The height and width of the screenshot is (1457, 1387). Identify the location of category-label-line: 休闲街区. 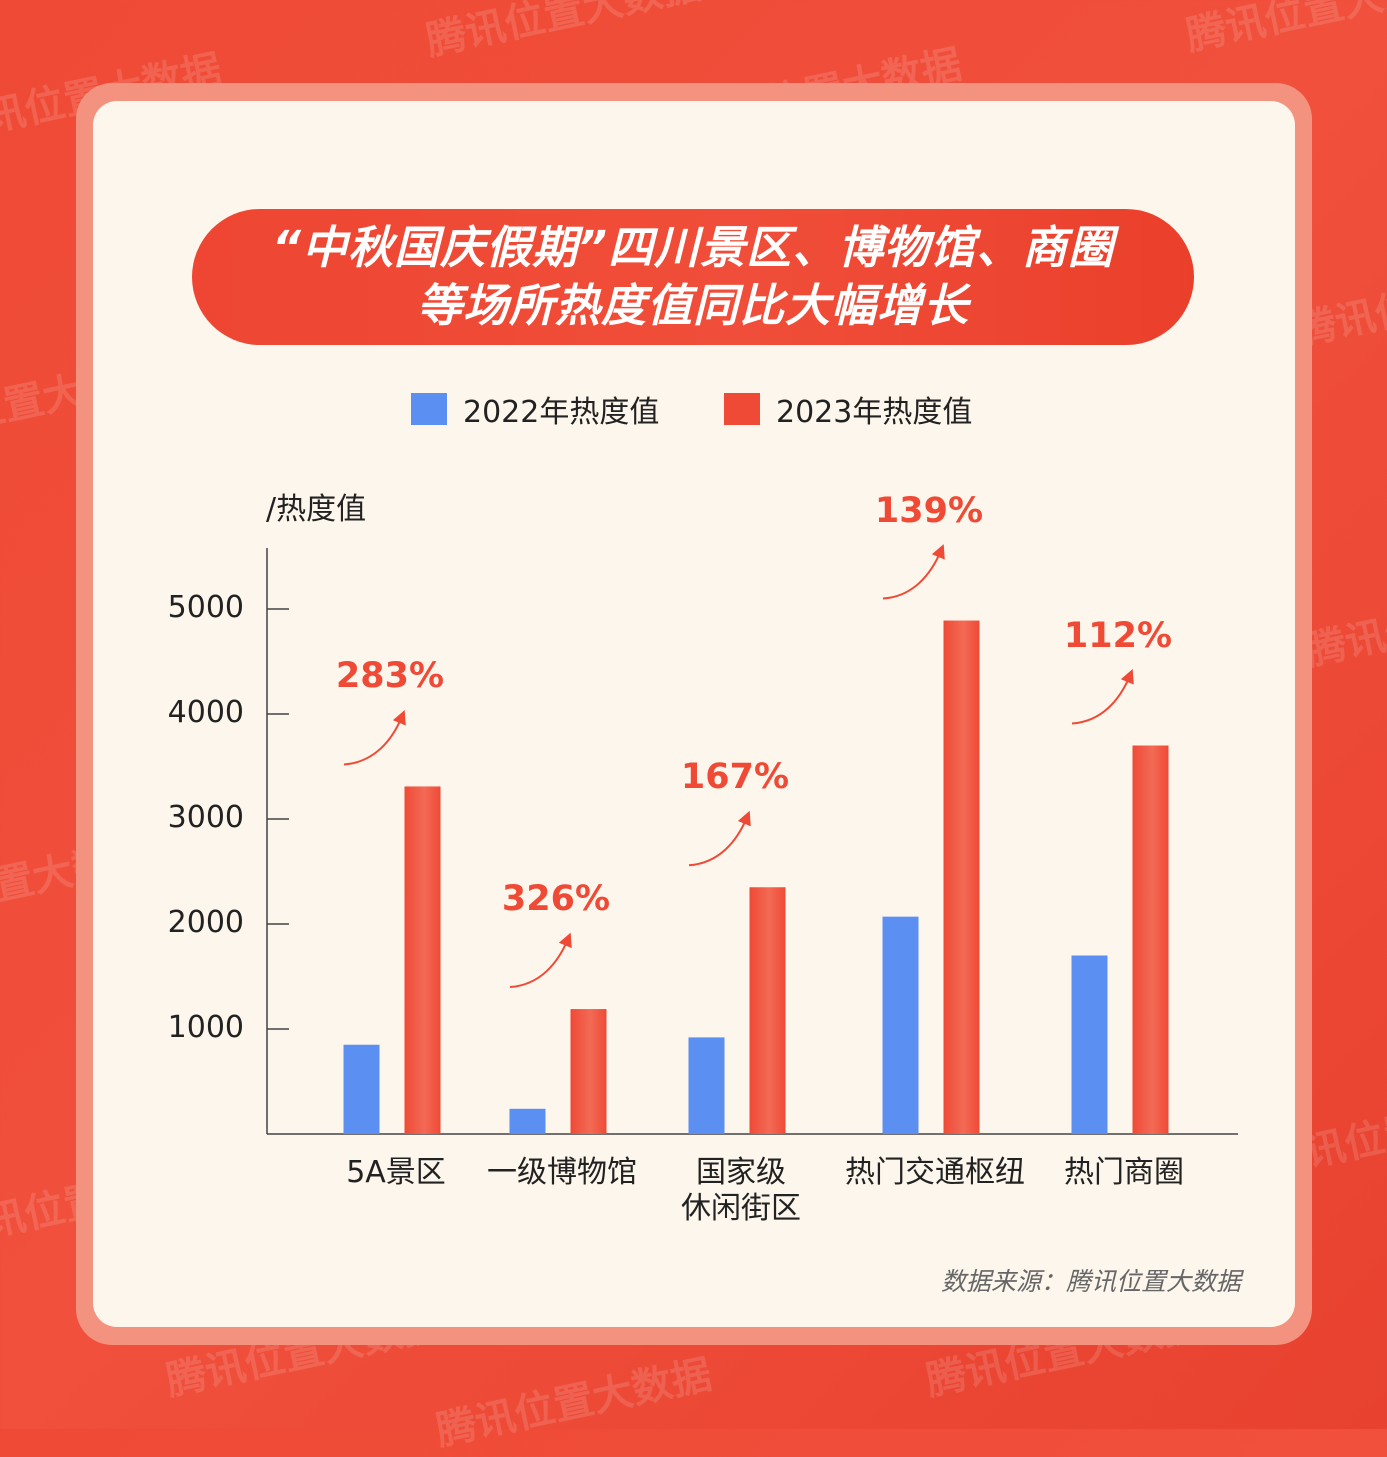
(741, 1208).